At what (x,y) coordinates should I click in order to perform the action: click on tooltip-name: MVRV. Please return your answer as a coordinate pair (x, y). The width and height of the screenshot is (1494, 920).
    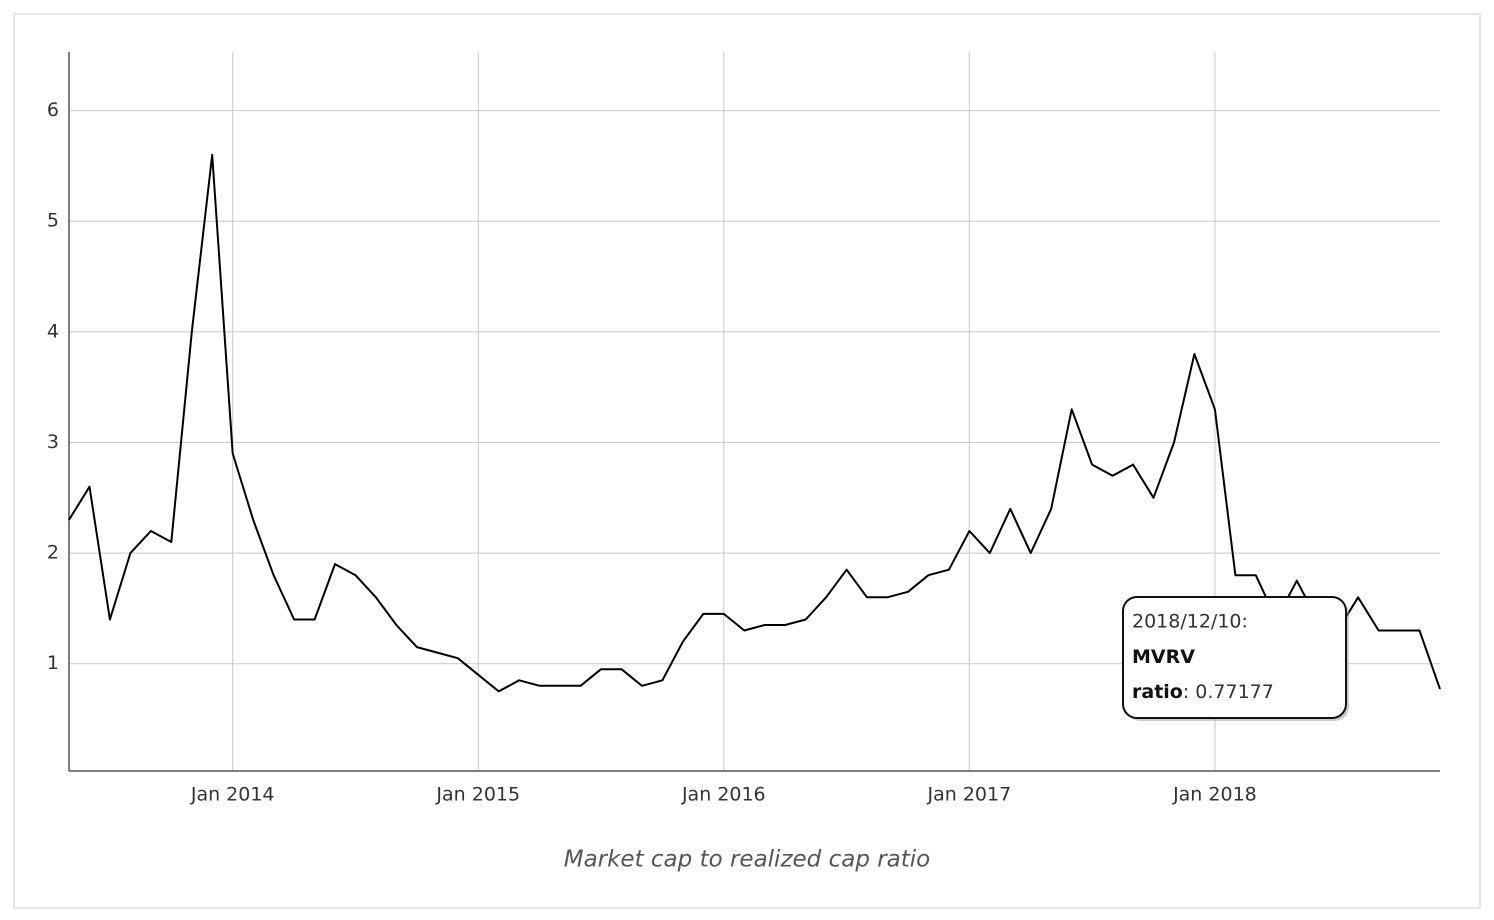
    Looking at the image, I should click on (1163, 657).